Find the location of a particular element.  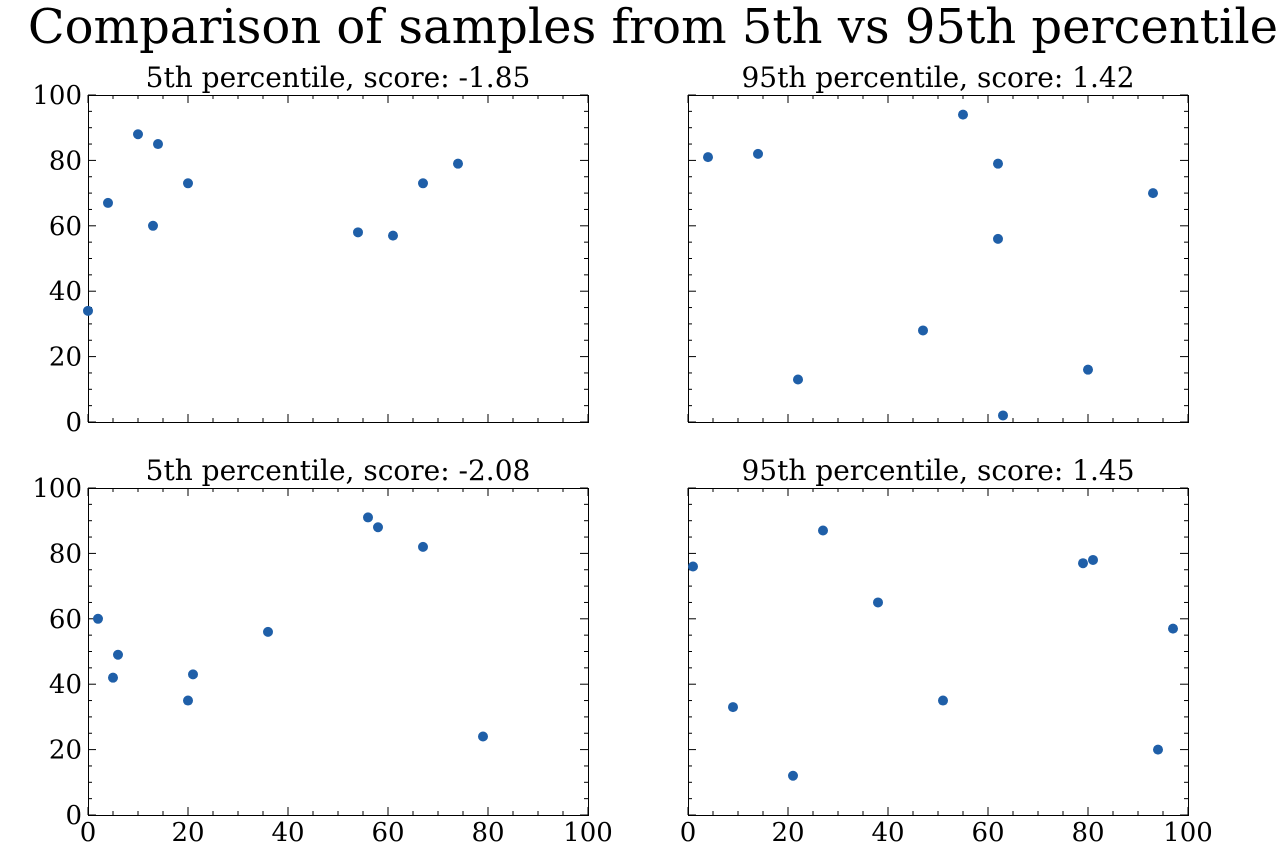

subplot-title: 5th percentile, score: -1.85 is located at coordinates (338, 77).